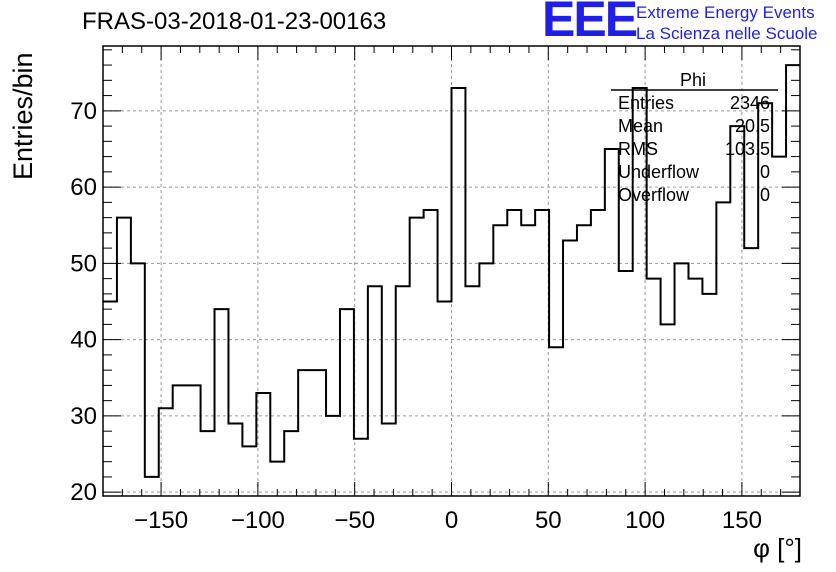  Describe the element at coordinates (777, 548) in the screenshot. I see `x-axis-label: φ [°]` at that location.